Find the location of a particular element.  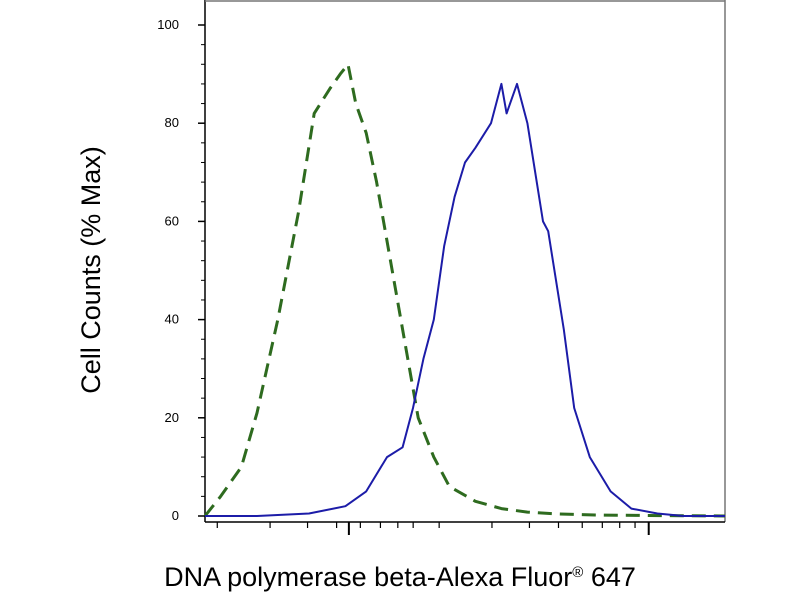

y-tick-label: 0 is located at coordinates (175, 515).